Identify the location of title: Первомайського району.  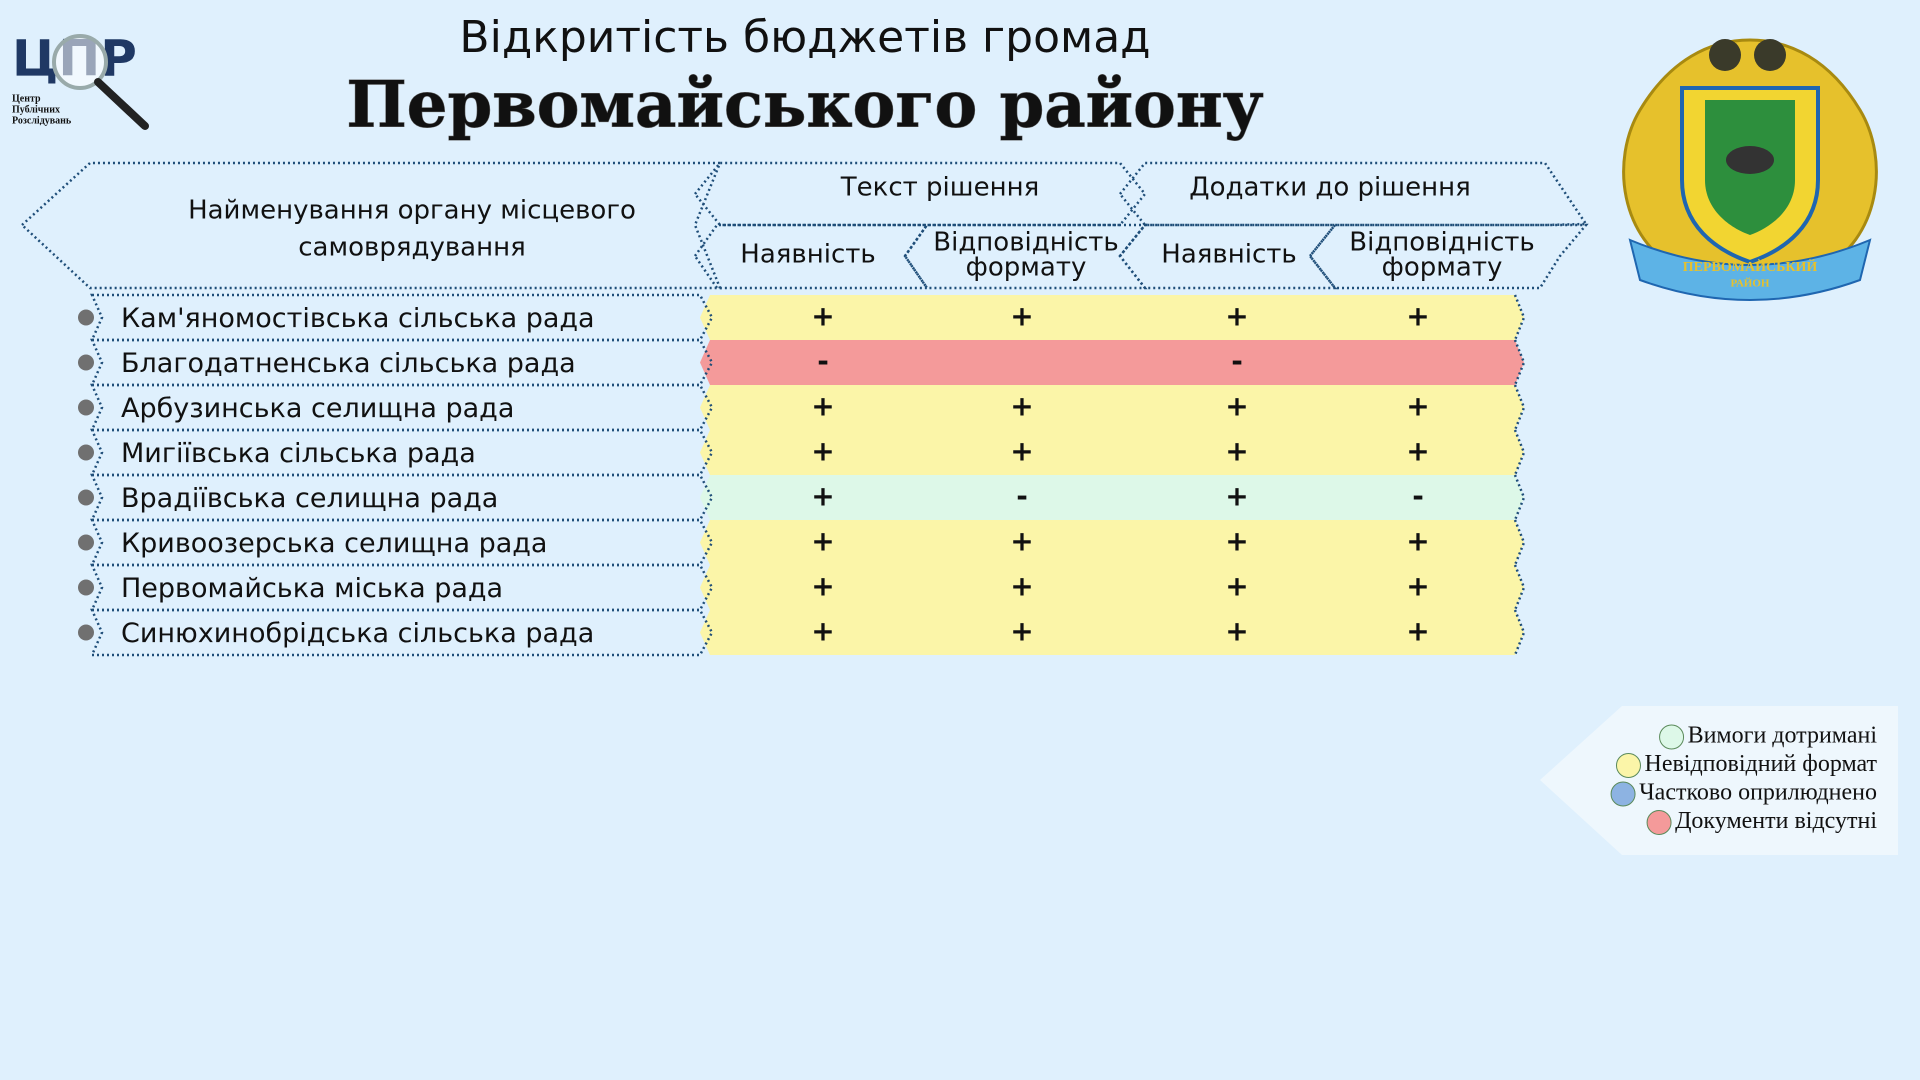
(804, 105).